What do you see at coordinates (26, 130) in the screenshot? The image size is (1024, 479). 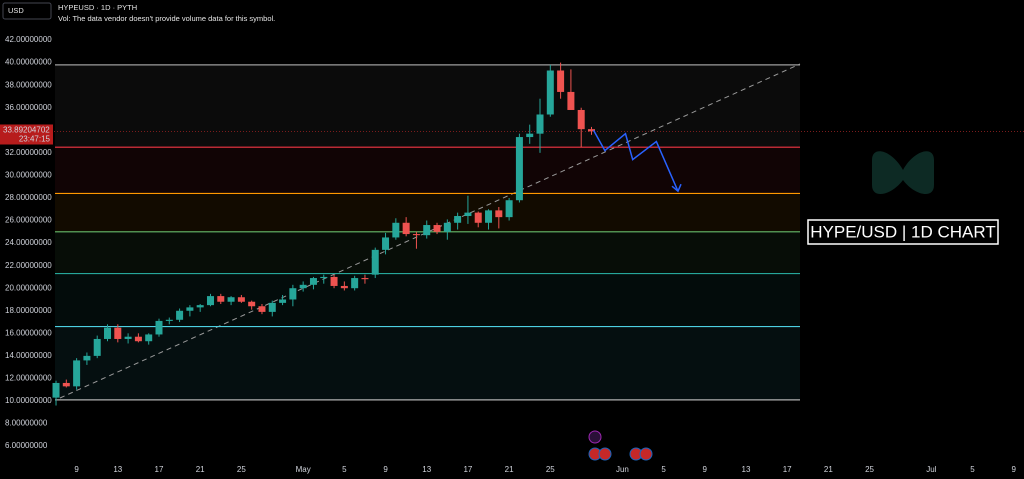 I see `last-price: 33.89204702` at bounding box center [26, 130].